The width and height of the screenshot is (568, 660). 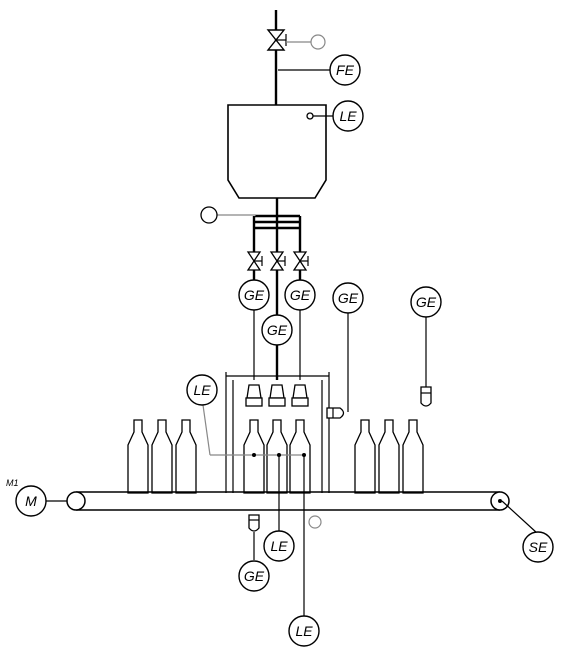 I want to click on level-element-le-bottom-2: LE, so click(x=304, y=631).